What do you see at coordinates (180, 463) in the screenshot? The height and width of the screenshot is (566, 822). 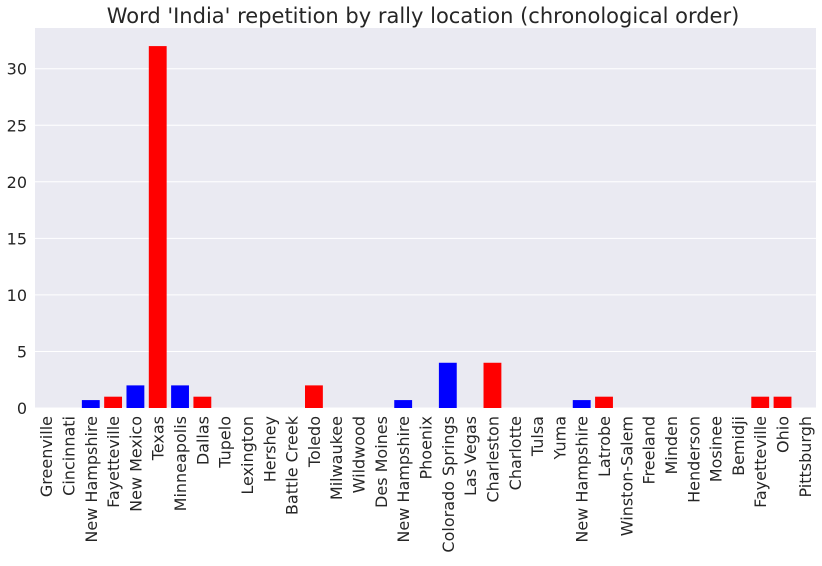 I see `x-tick-label: Minneapolis` at bounding box center [180, 463].